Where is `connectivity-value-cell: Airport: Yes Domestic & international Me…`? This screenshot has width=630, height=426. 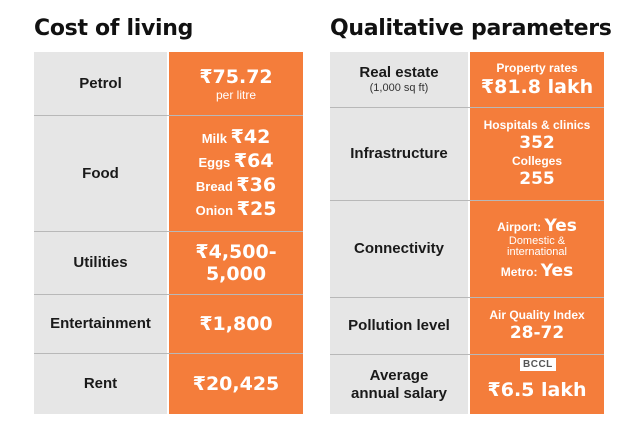
connectivity-value-cell: Airport: Yes Domestic & international Me… is located at coordinates (537, 249).